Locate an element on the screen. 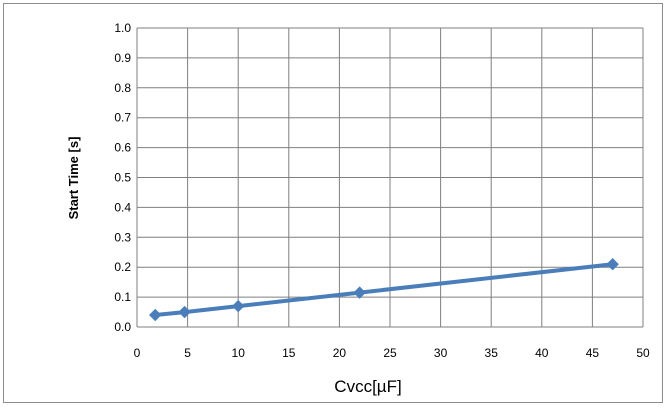 The height and width of the screenshot is (408, 668). y-tick-labels: 0.0 0.1 0.2 0.3 0.4 0.5 0.6 0.7 0.8 0.9 1.0 is located at coordinates (122, 177).